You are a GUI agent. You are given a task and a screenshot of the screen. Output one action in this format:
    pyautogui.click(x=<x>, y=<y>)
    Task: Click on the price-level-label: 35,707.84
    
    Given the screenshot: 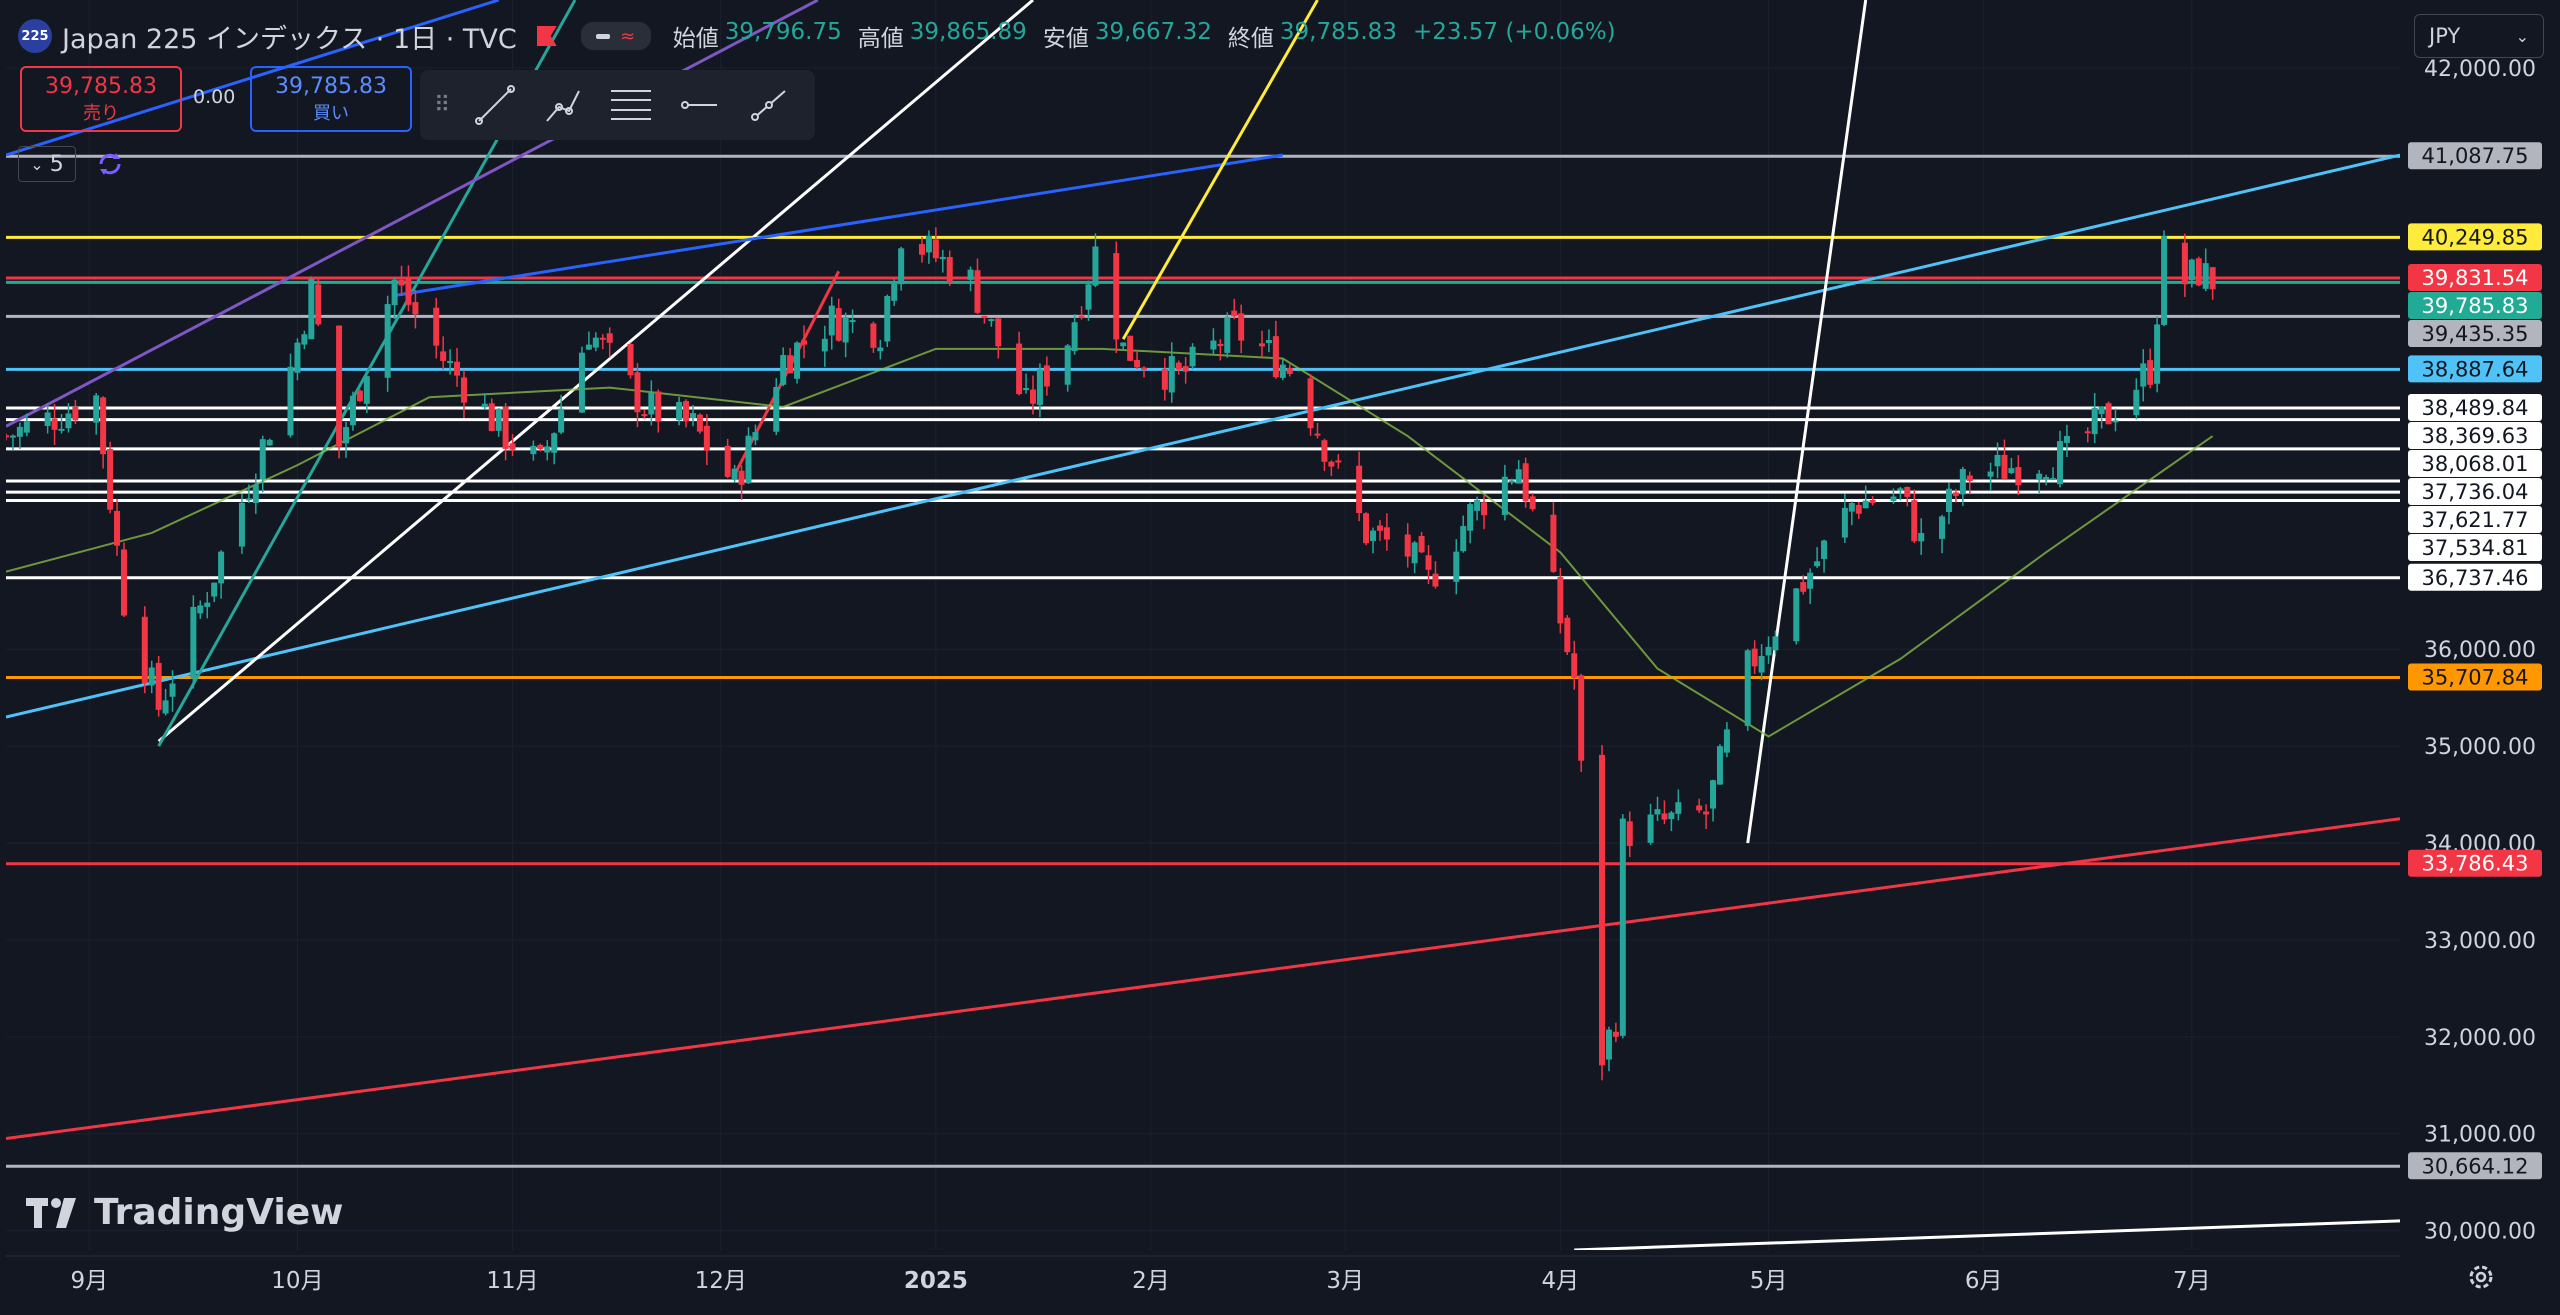 What is the action you would take?
    pyautogui.click(x=2475, y=678)
    